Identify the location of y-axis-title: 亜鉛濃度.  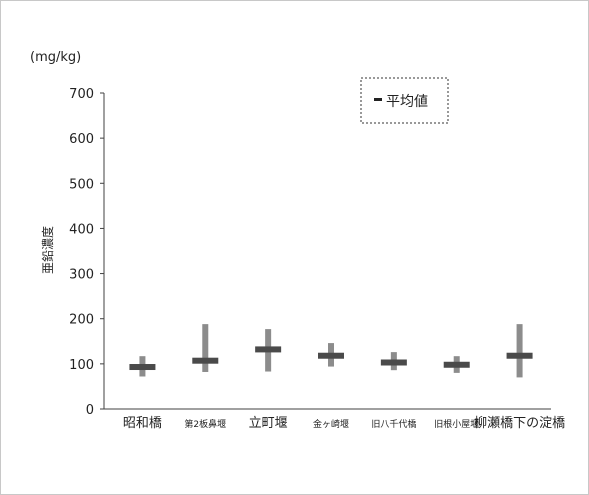
(47, 250).